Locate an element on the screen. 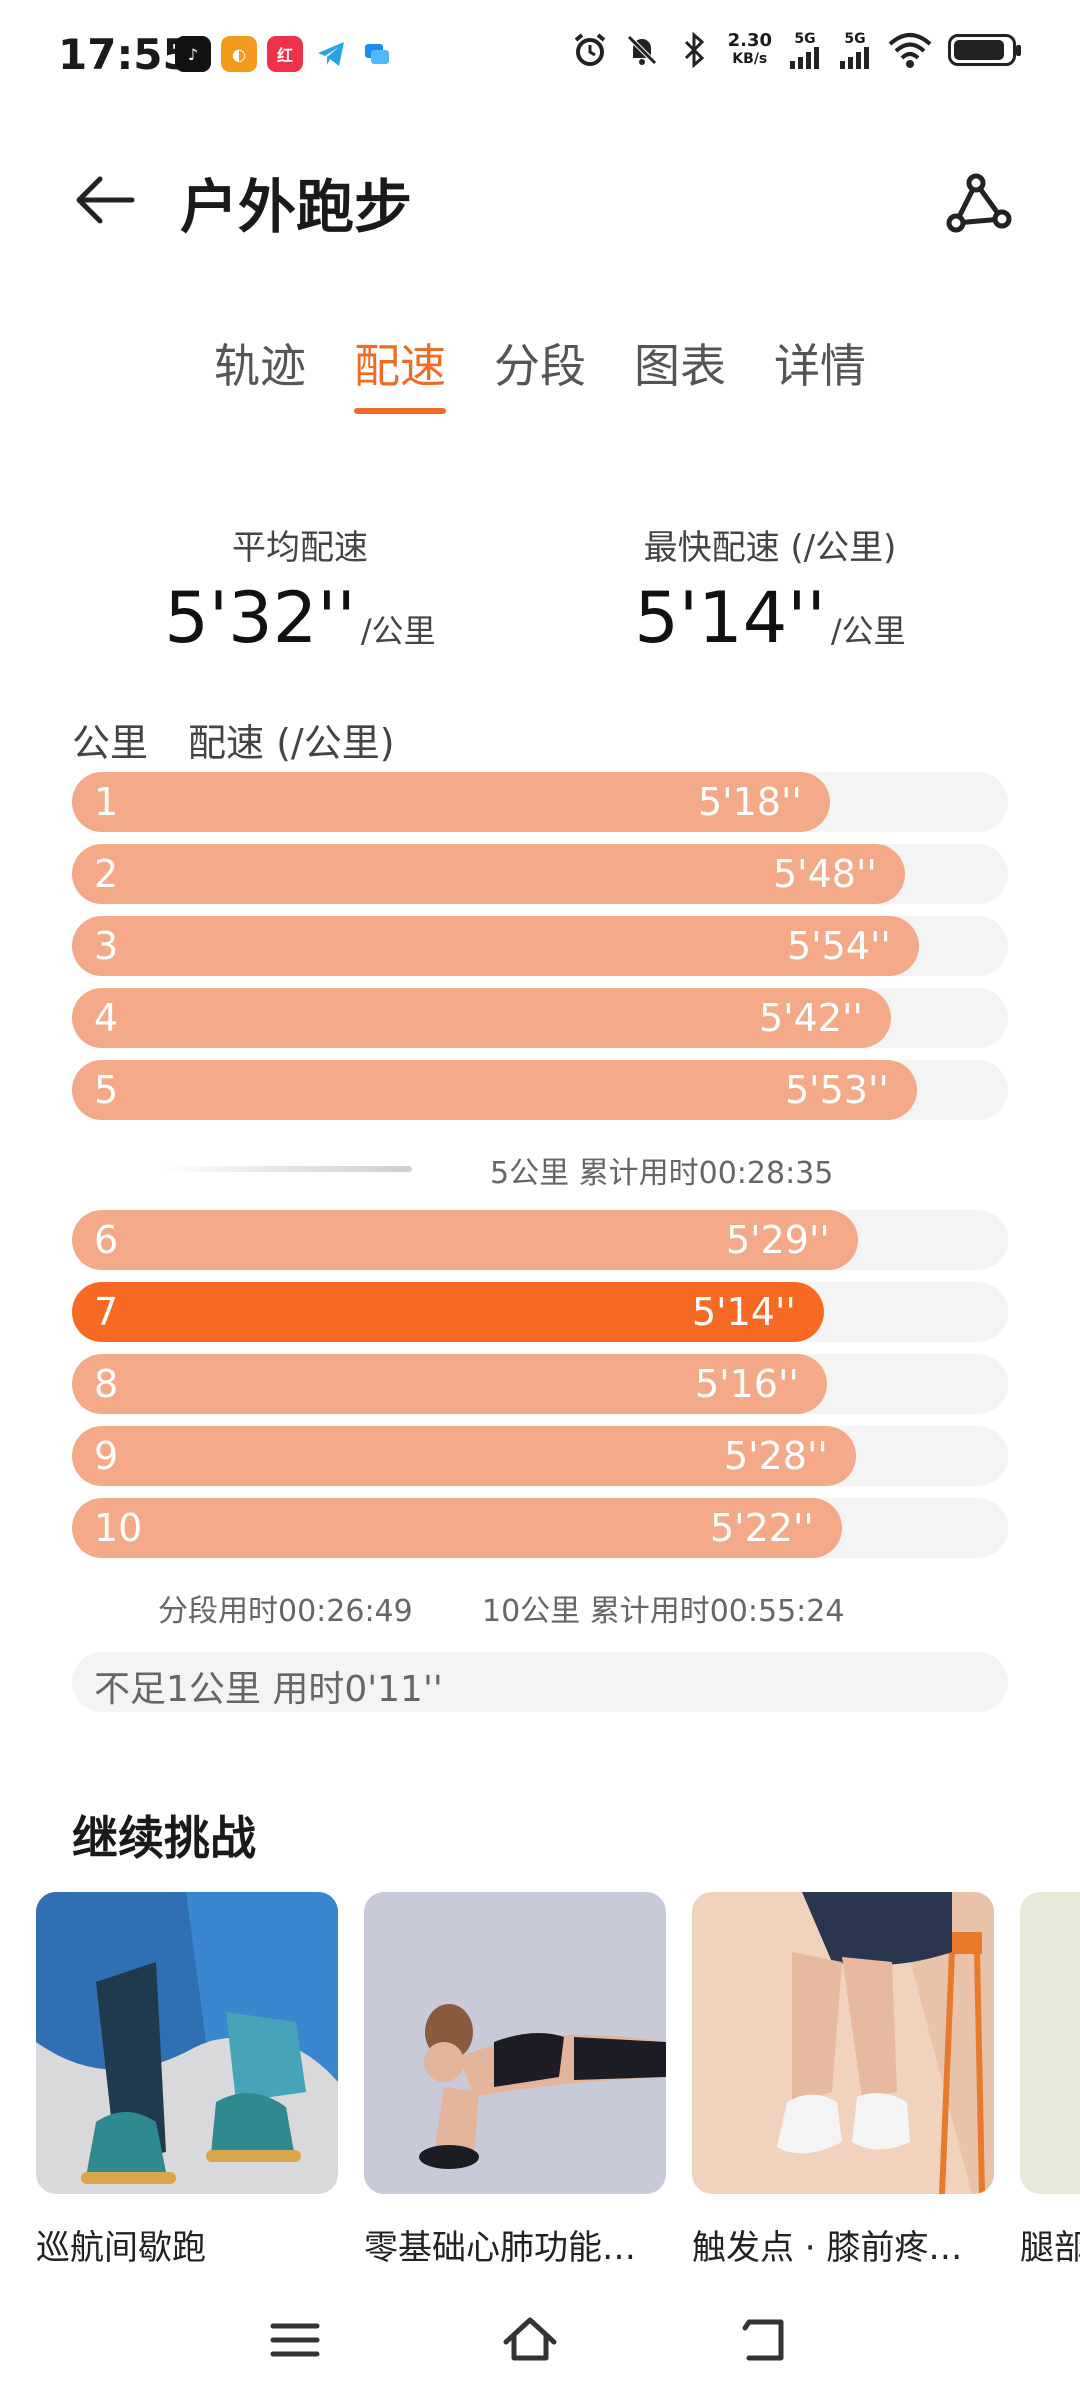 This screenshot has height=2400, width=1080. avg-pace-unit: /公里 is located at coordinates (398, 631).